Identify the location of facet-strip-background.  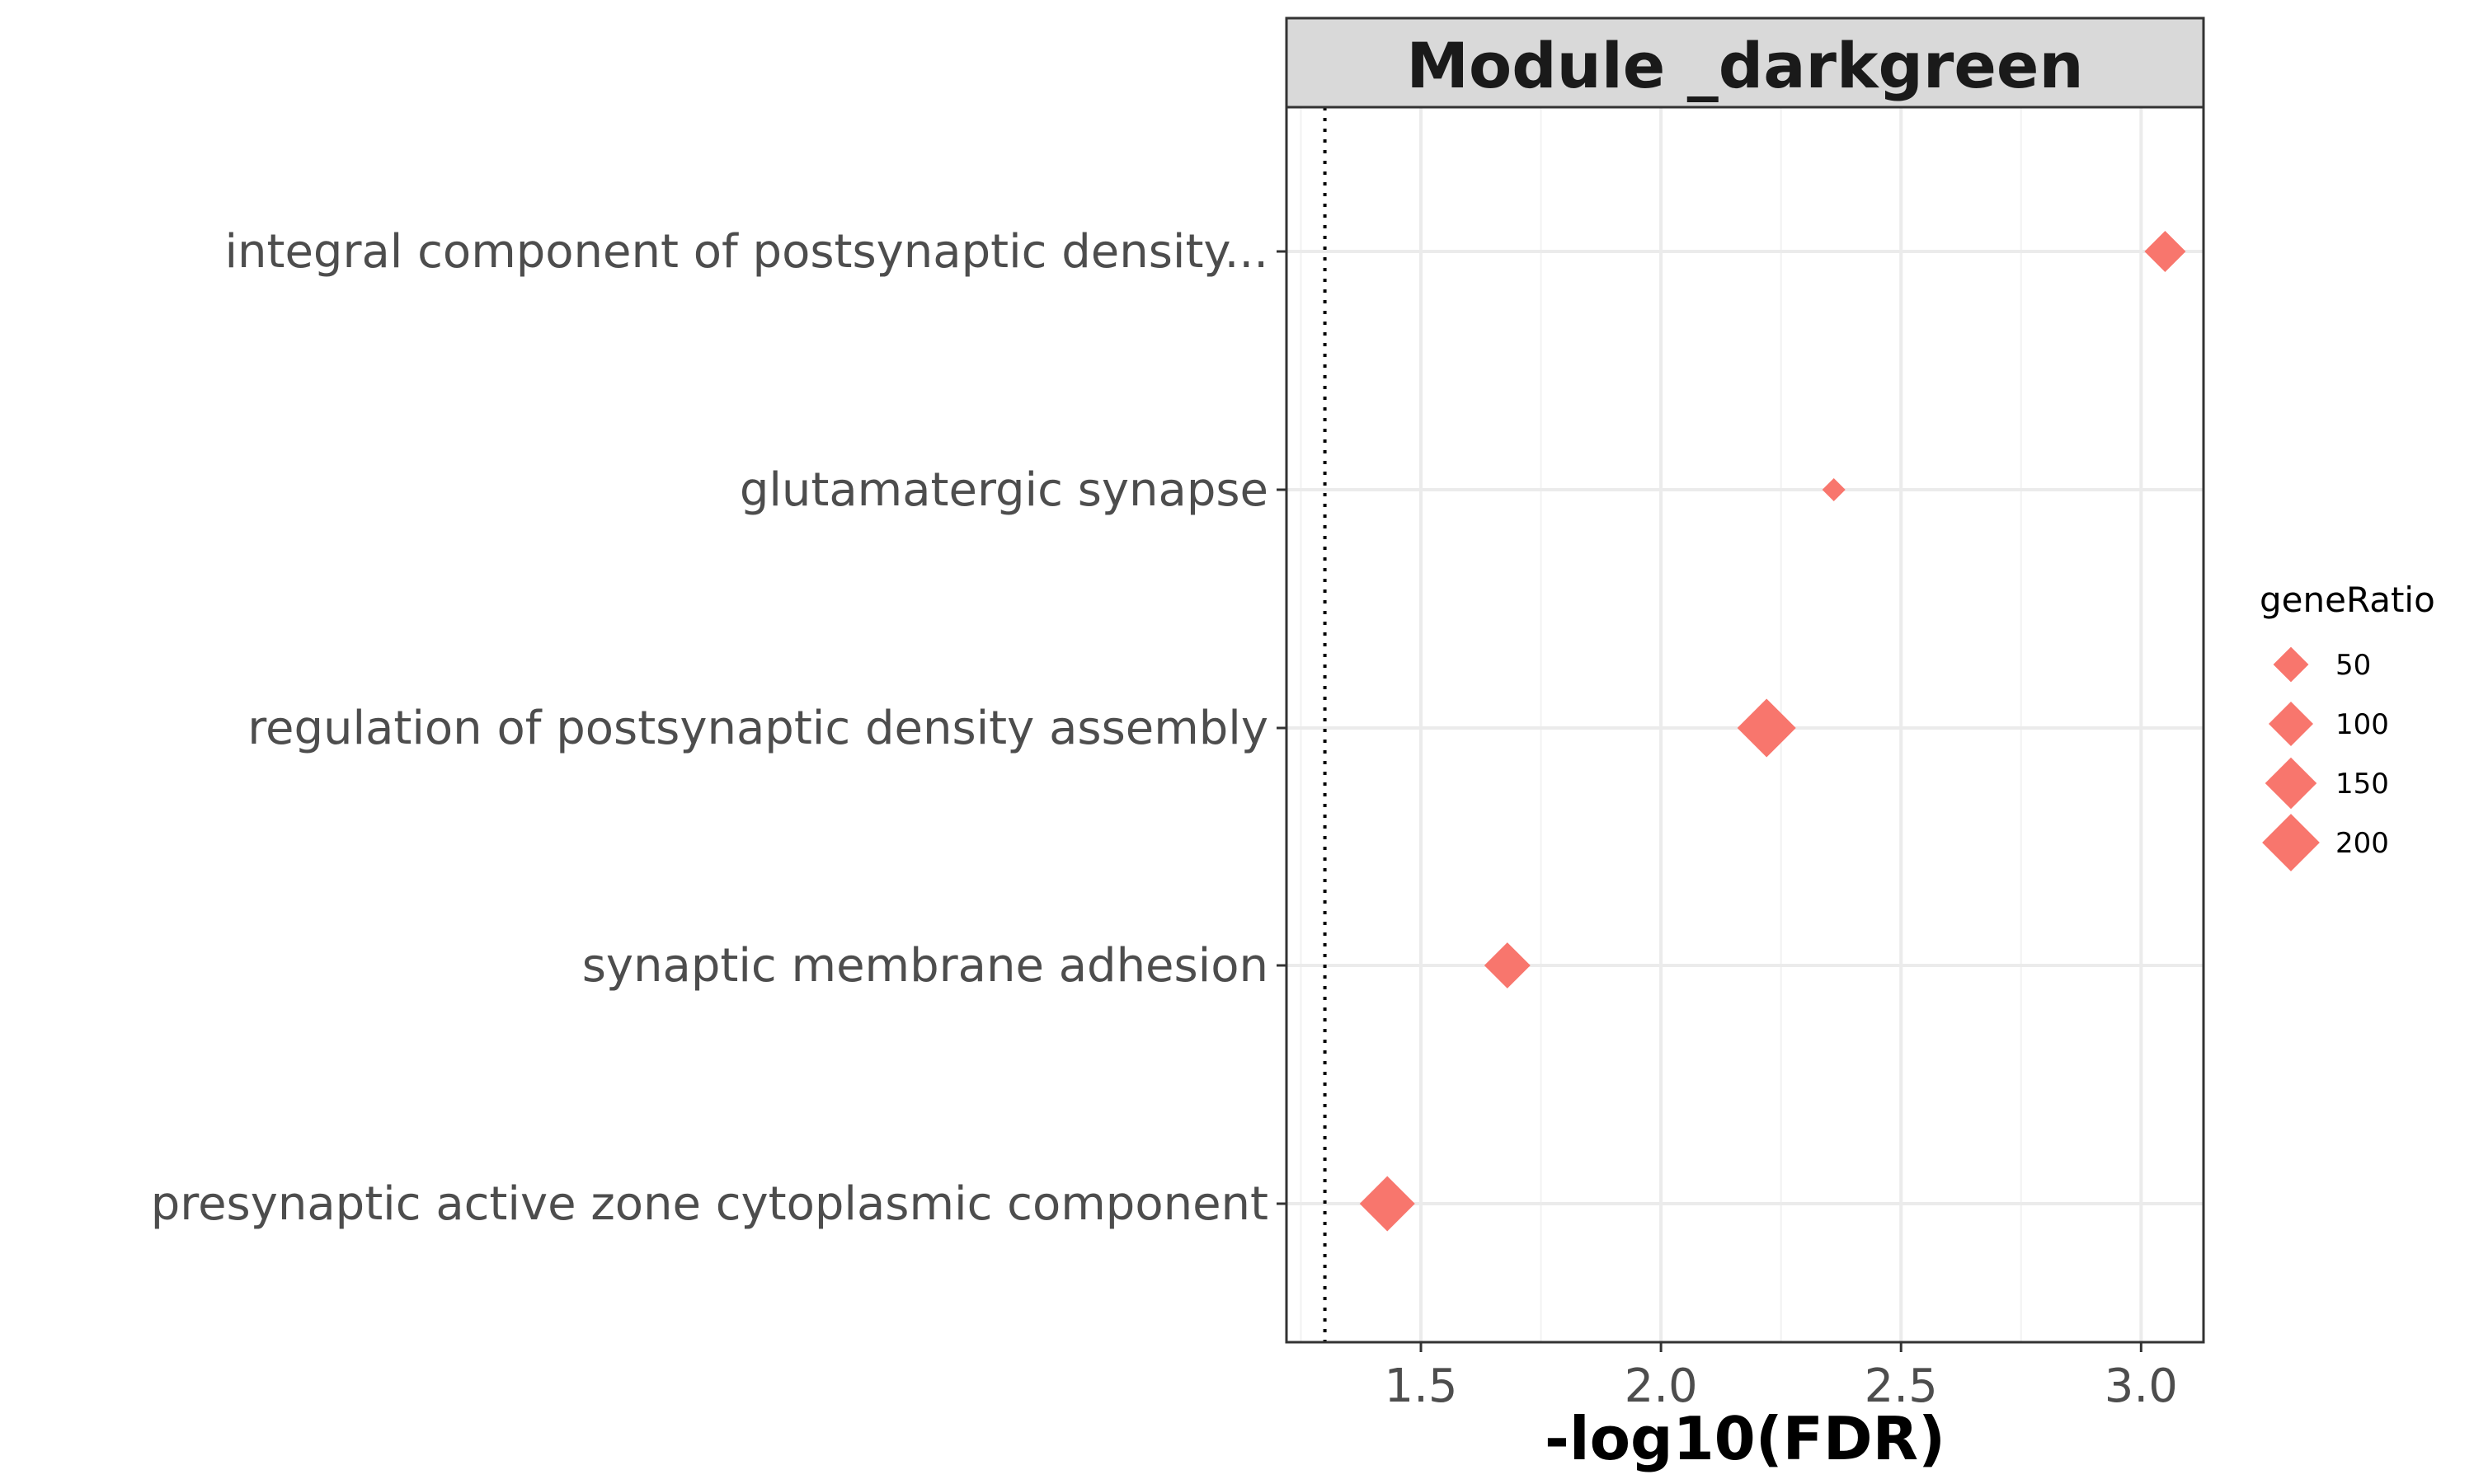
(1745, 62).